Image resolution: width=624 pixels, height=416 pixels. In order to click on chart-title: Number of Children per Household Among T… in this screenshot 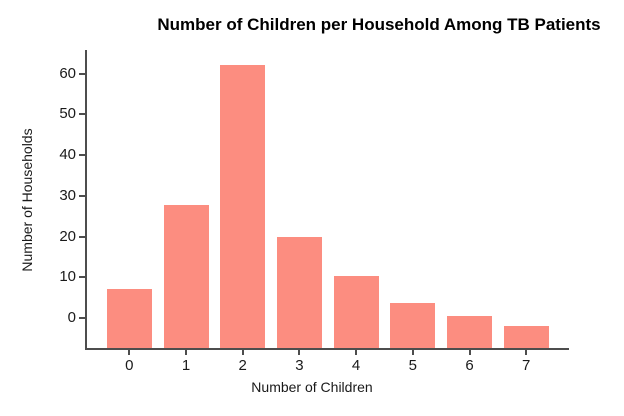, I will do `click(379, 24)`.